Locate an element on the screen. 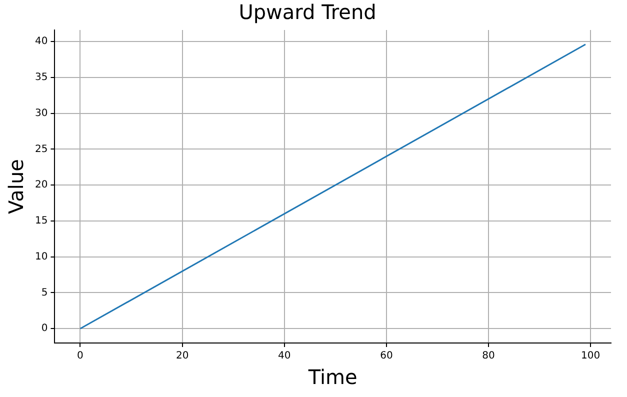  y-tick-label: 10 is located at coordinates (41, 256).